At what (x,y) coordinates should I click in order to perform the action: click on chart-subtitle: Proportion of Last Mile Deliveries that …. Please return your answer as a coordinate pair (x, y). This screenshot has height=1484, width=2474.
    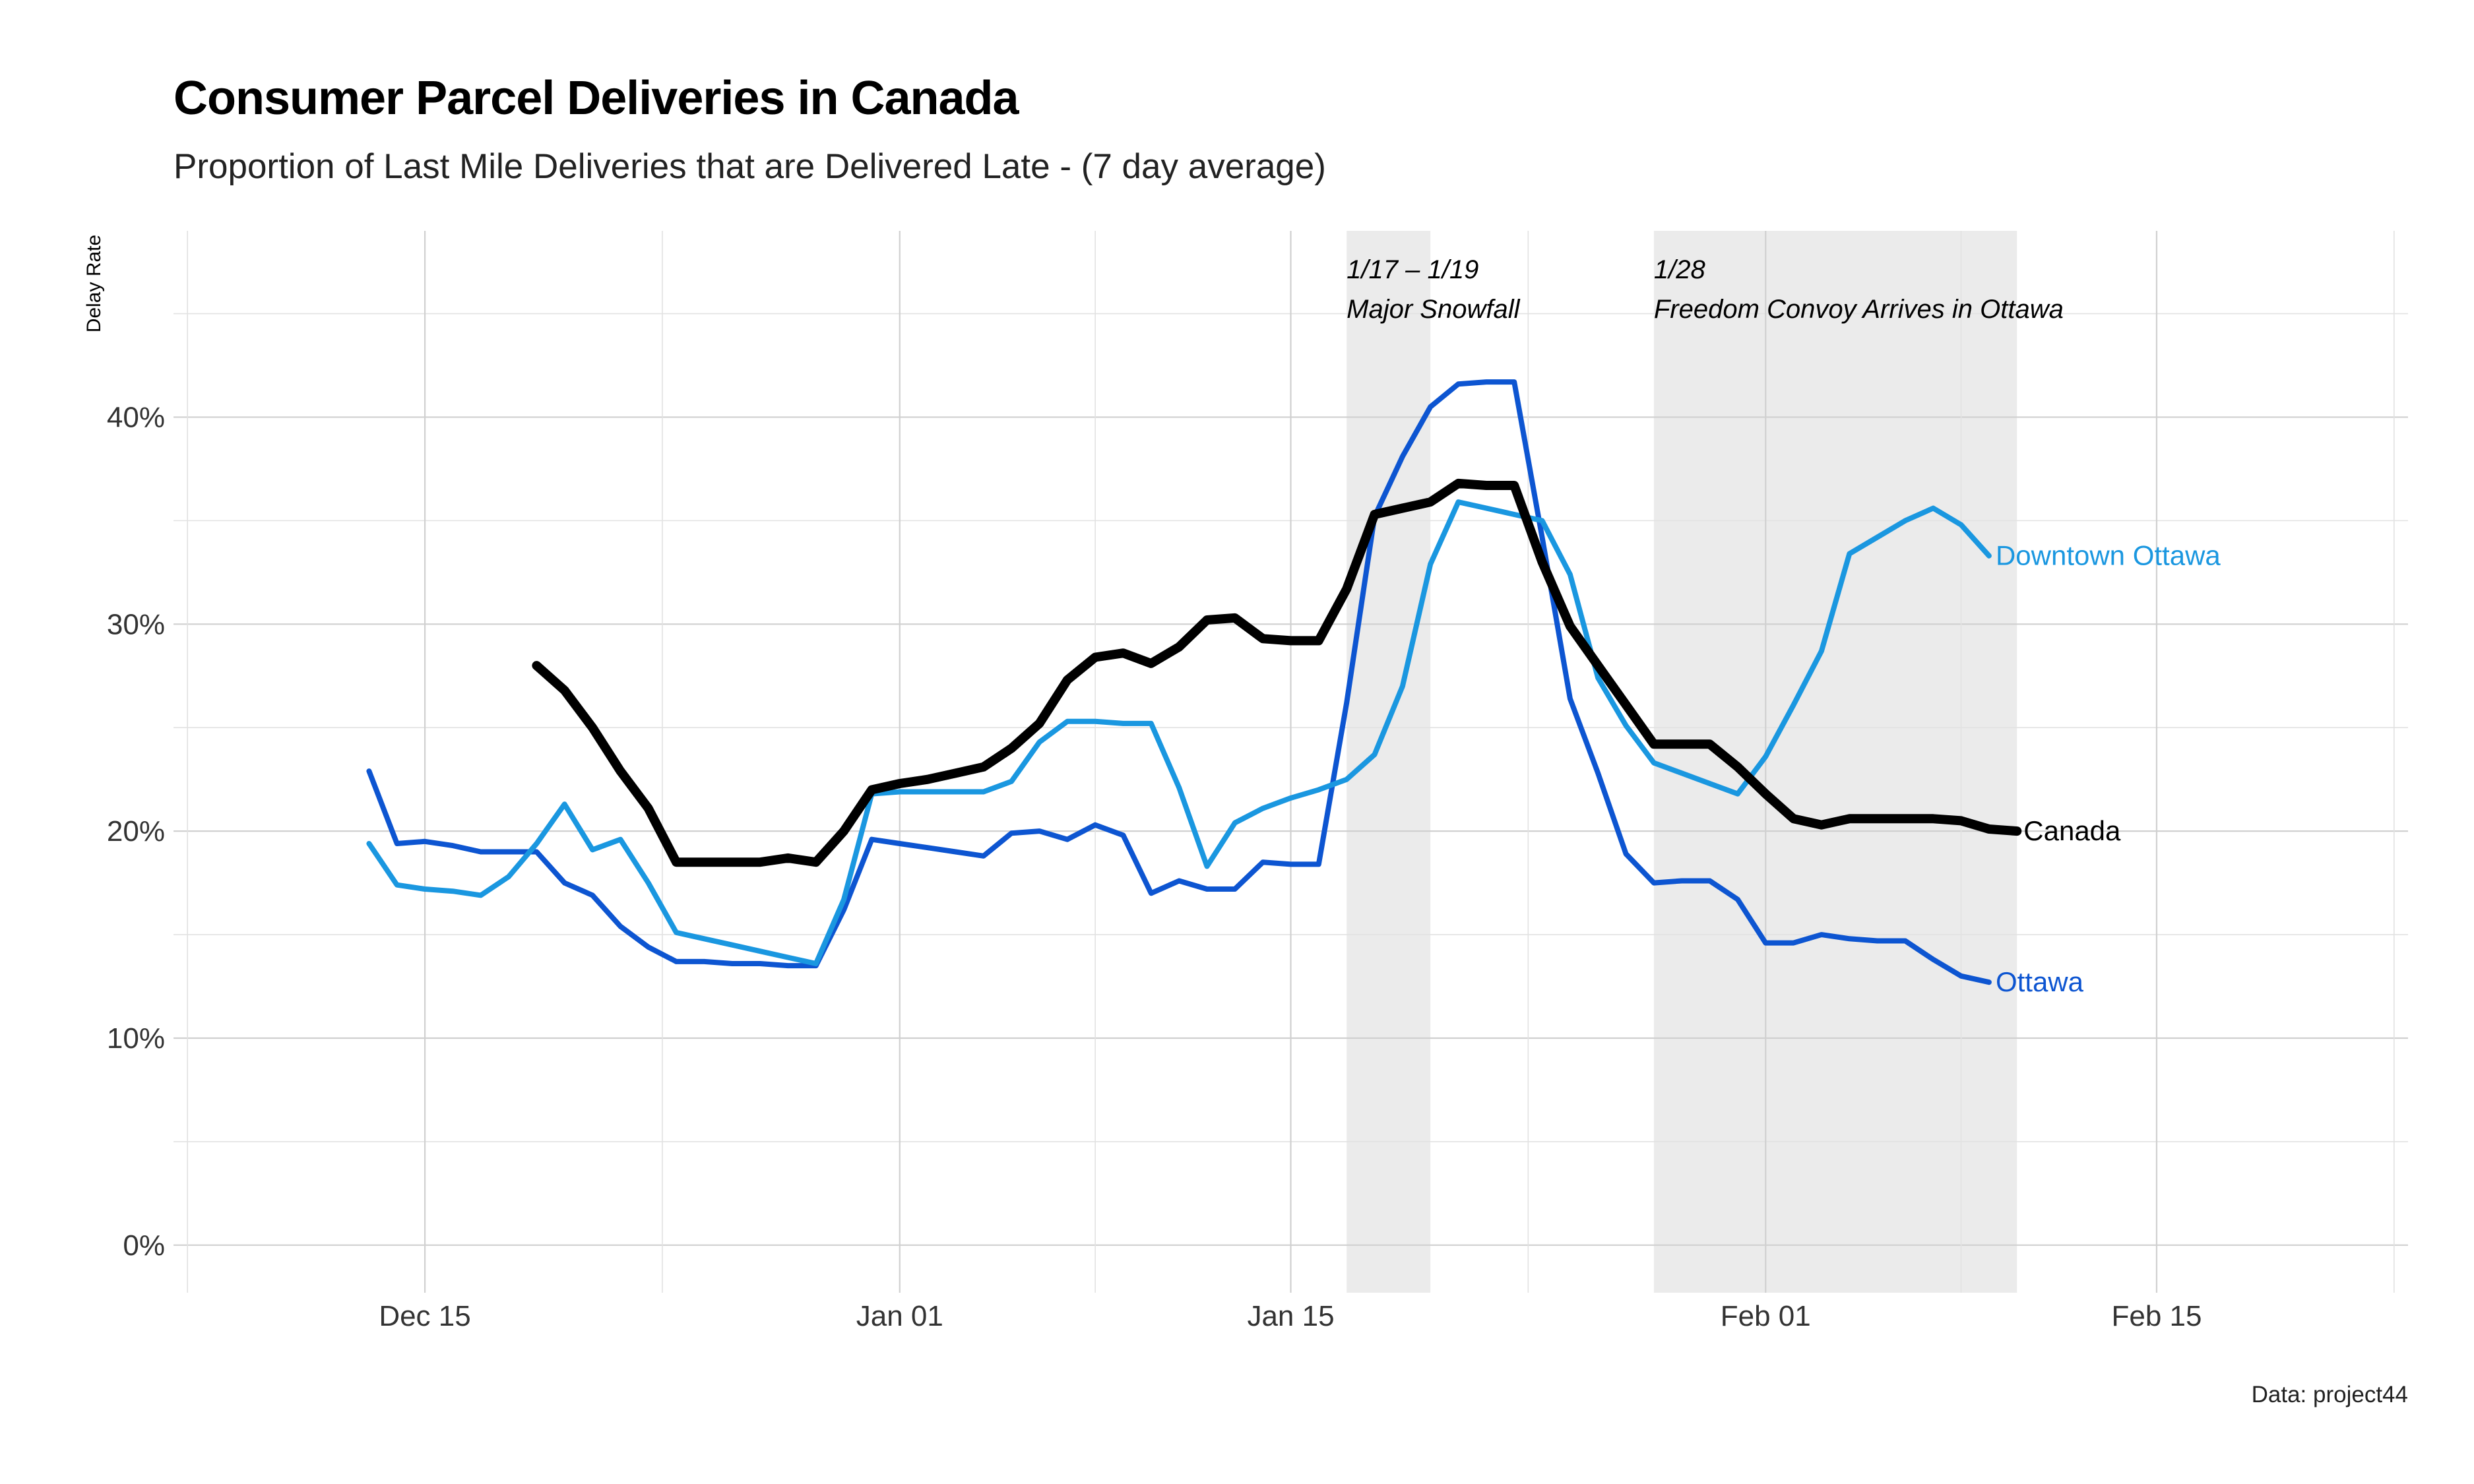
    Looking at the image, I should click on (750, 167).